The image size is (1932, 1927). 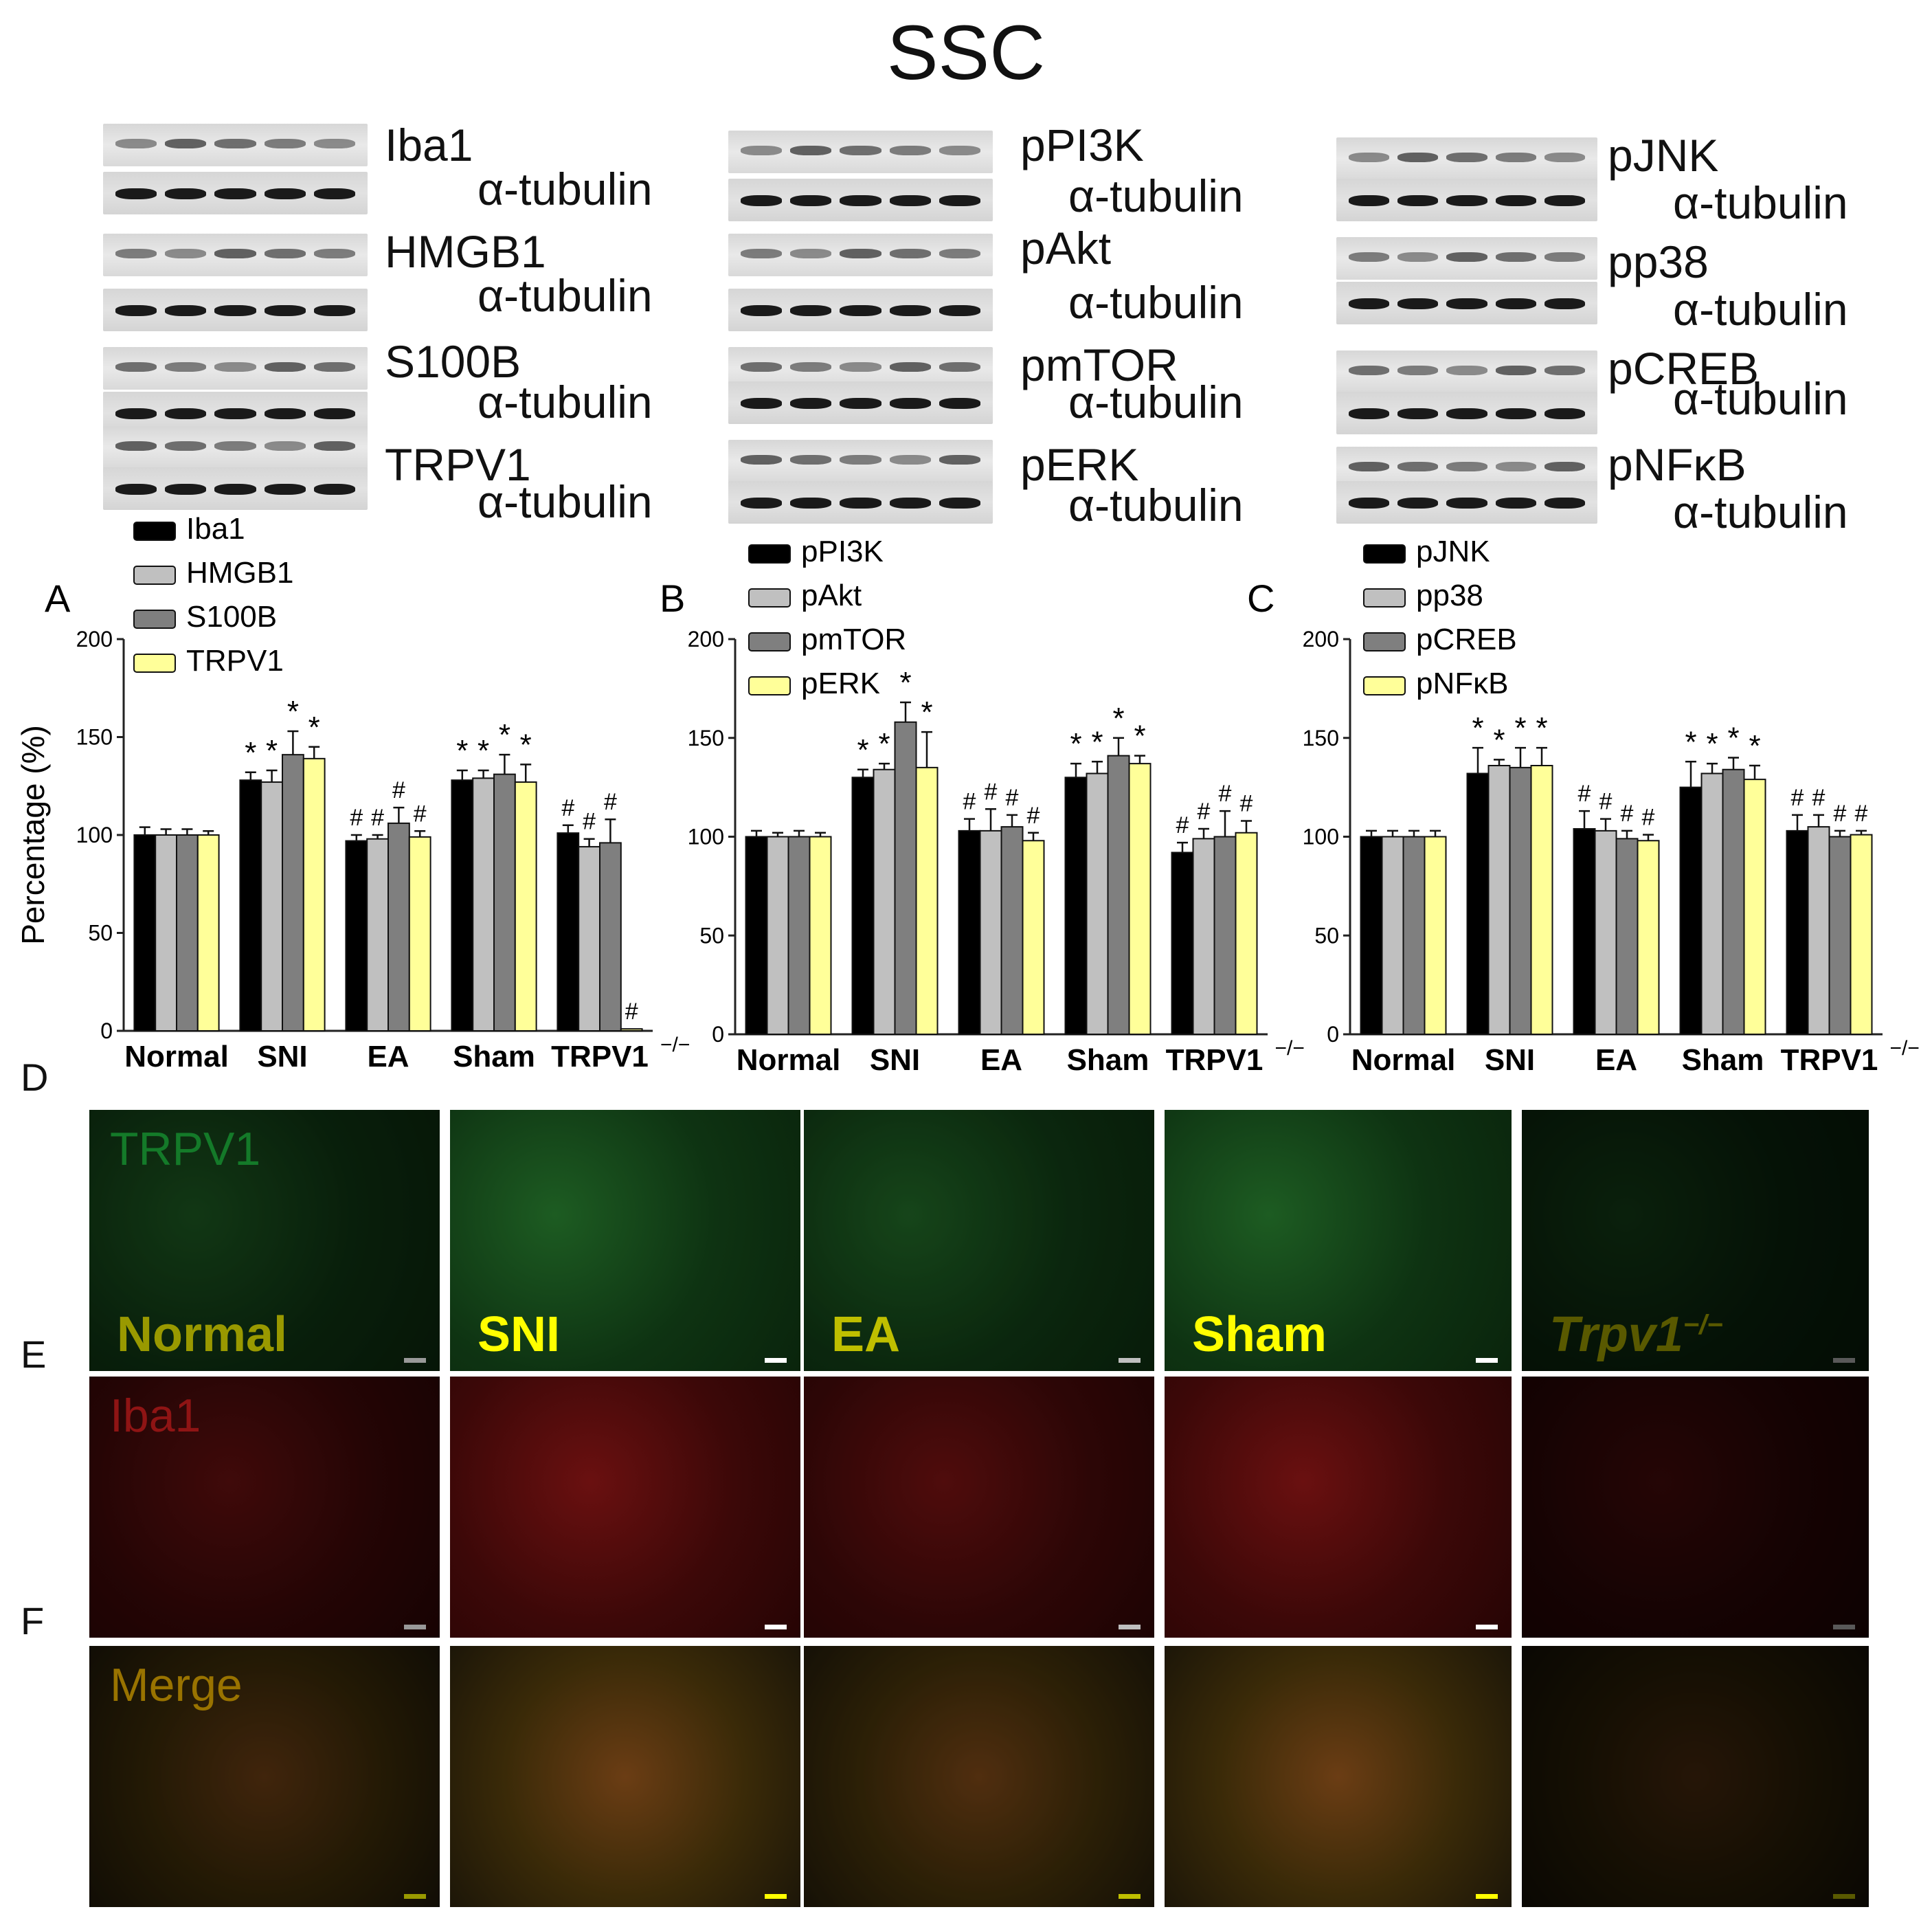 I want to click on legend-label: pp38, so click(x=1449, y=595).